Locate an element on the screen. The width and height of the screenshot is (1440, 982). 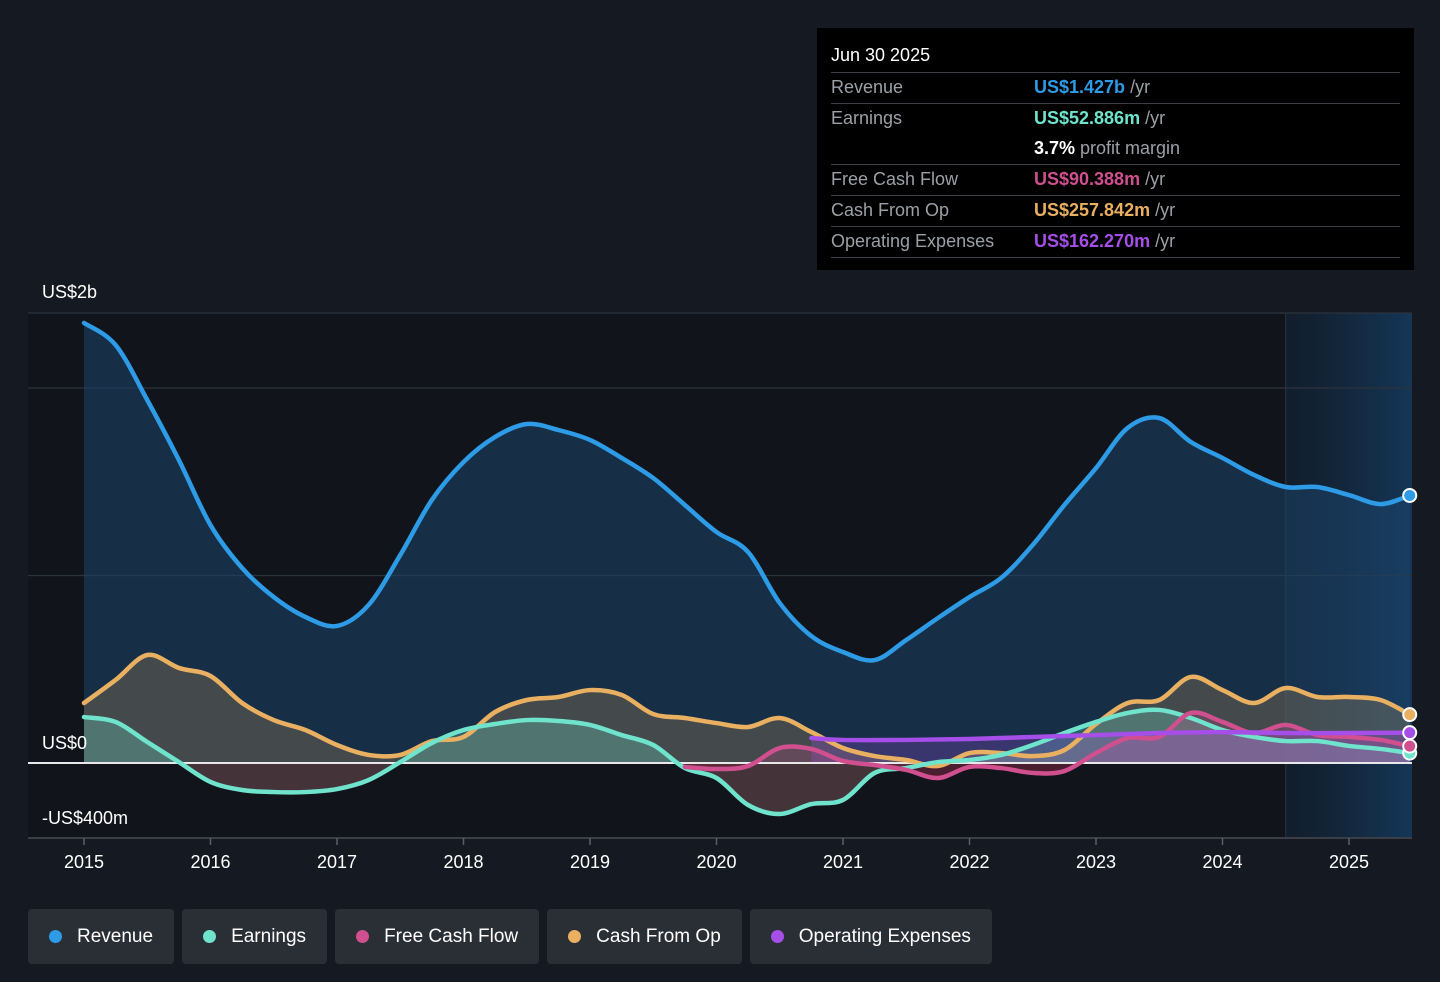
line-earnings is located at coordinates (746, 762).